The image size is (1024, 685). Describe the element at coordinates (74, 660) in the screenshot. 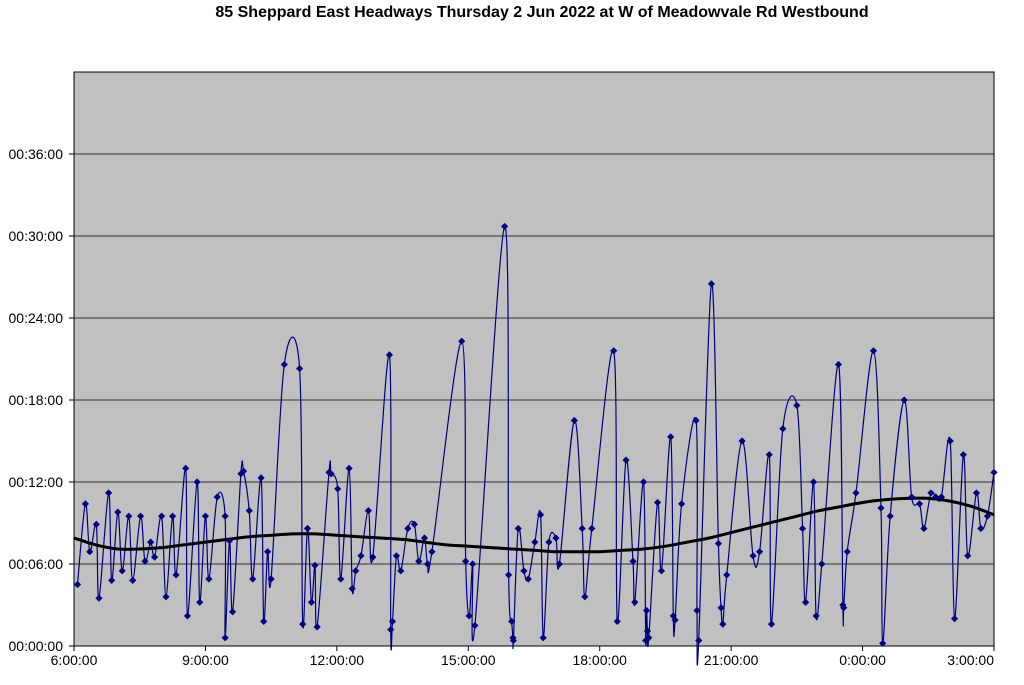

I see `x-tick-label: 6:00:00` at that location.